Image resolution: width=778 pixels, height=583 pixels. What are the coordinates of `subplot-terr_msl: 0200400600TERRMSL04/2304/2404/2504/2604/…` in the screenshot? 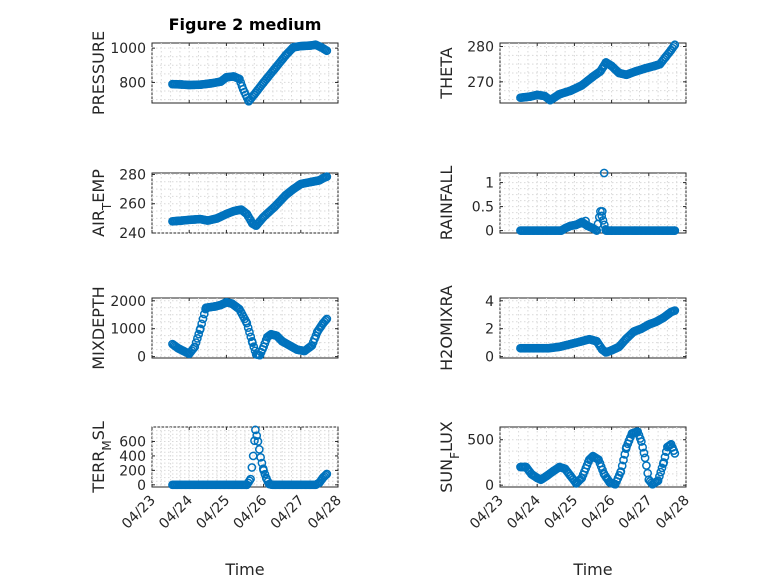 It's located at (217, 500).